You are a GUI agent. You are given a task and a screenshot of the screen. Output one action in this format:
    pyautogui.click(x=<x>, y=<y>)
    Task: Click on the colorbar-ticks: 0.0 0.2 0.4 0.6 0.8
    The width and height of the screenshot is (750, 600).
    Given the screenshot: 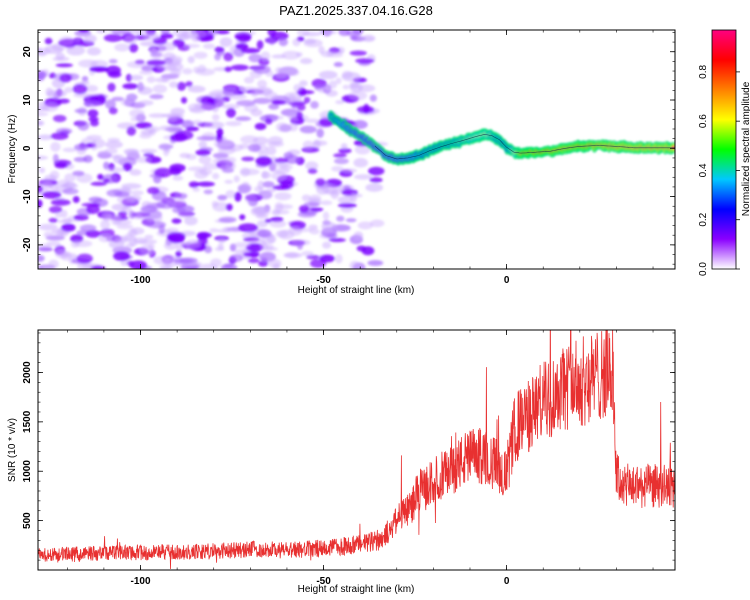 What is the action you would take?
    pyautogui.click(x=719, y=170)
    